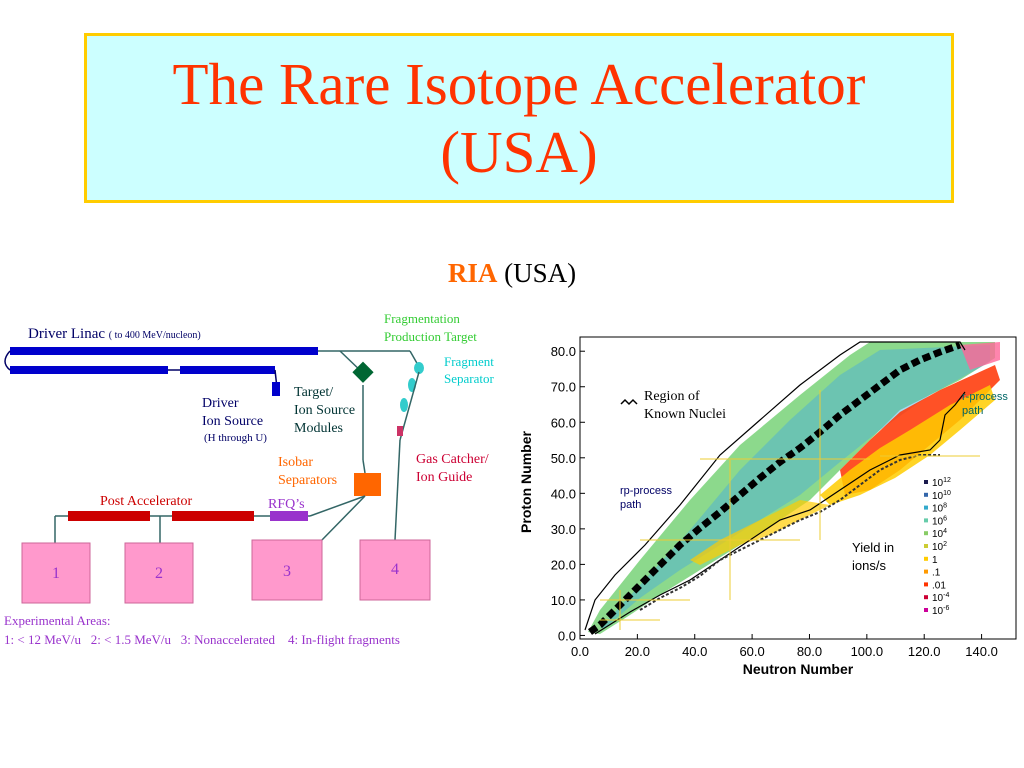  What do you see at coordinates (342, 519) in the screenshot?
I see `area3-line` at bounding box center [342, 519].